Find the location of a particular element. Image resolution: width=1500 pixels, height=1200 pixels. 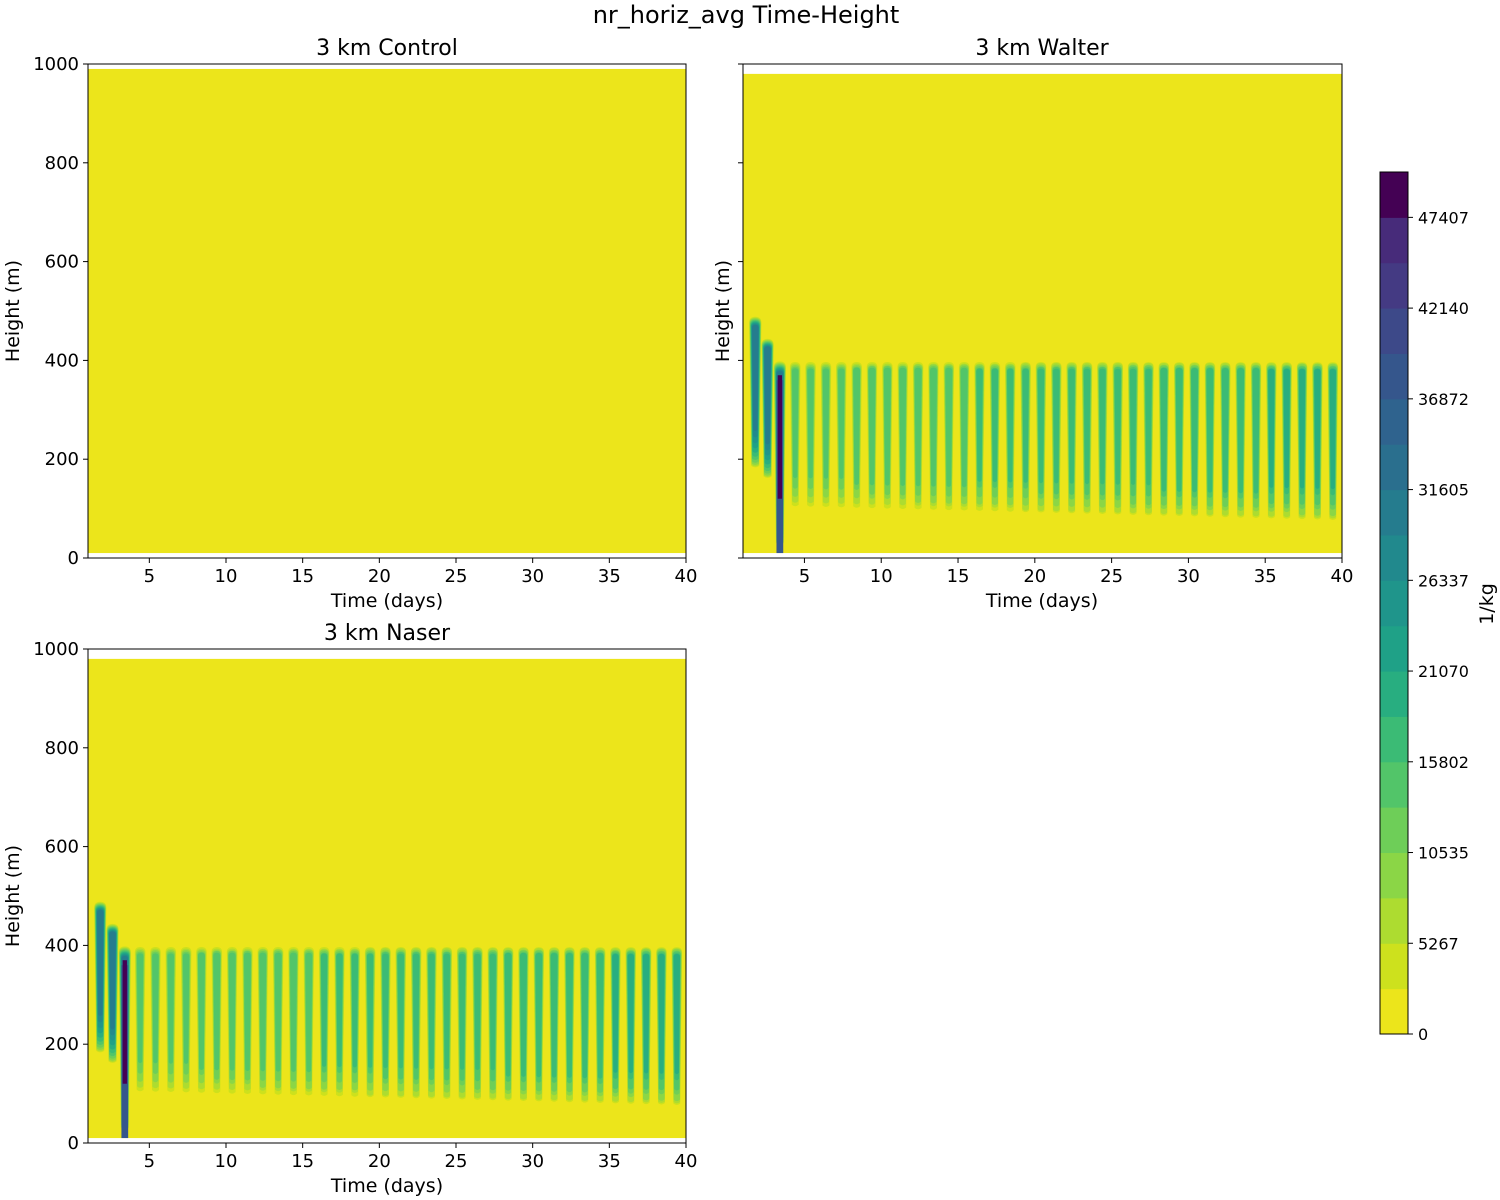

colorbar-bands is located at coordinates (1394, 603).